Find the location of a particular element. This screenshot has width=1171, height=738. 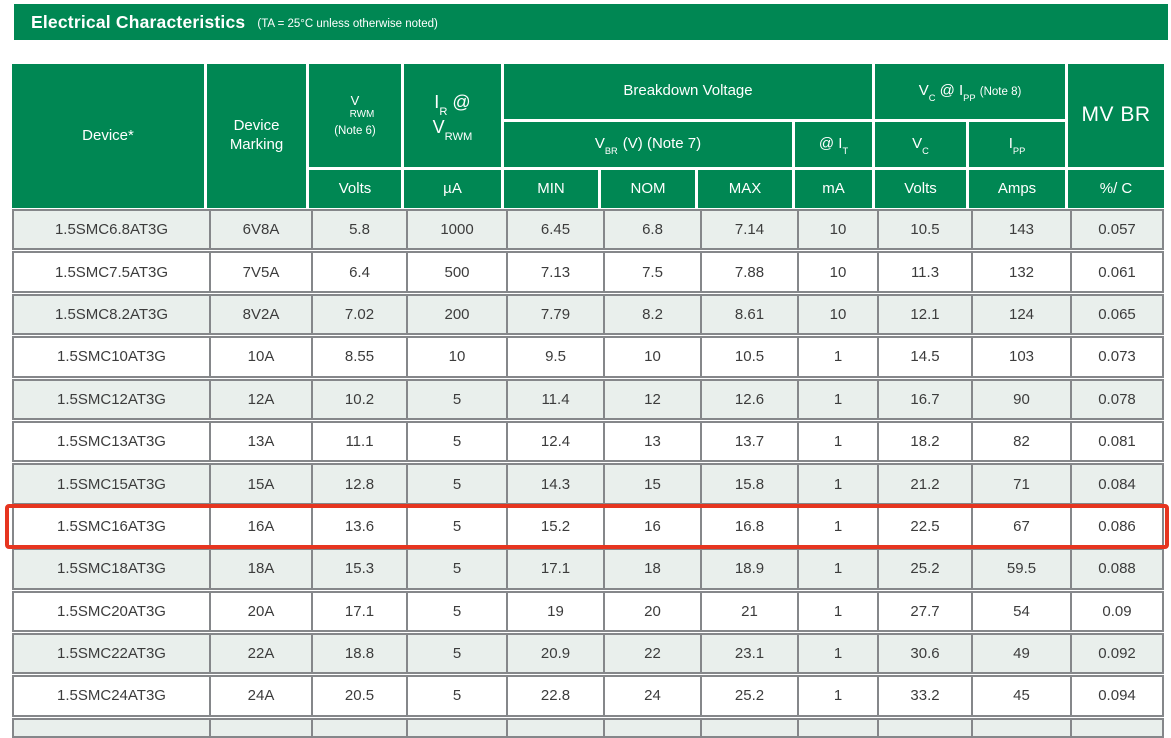

cell-vc: 12.1 is located at coordinates (924, 314).